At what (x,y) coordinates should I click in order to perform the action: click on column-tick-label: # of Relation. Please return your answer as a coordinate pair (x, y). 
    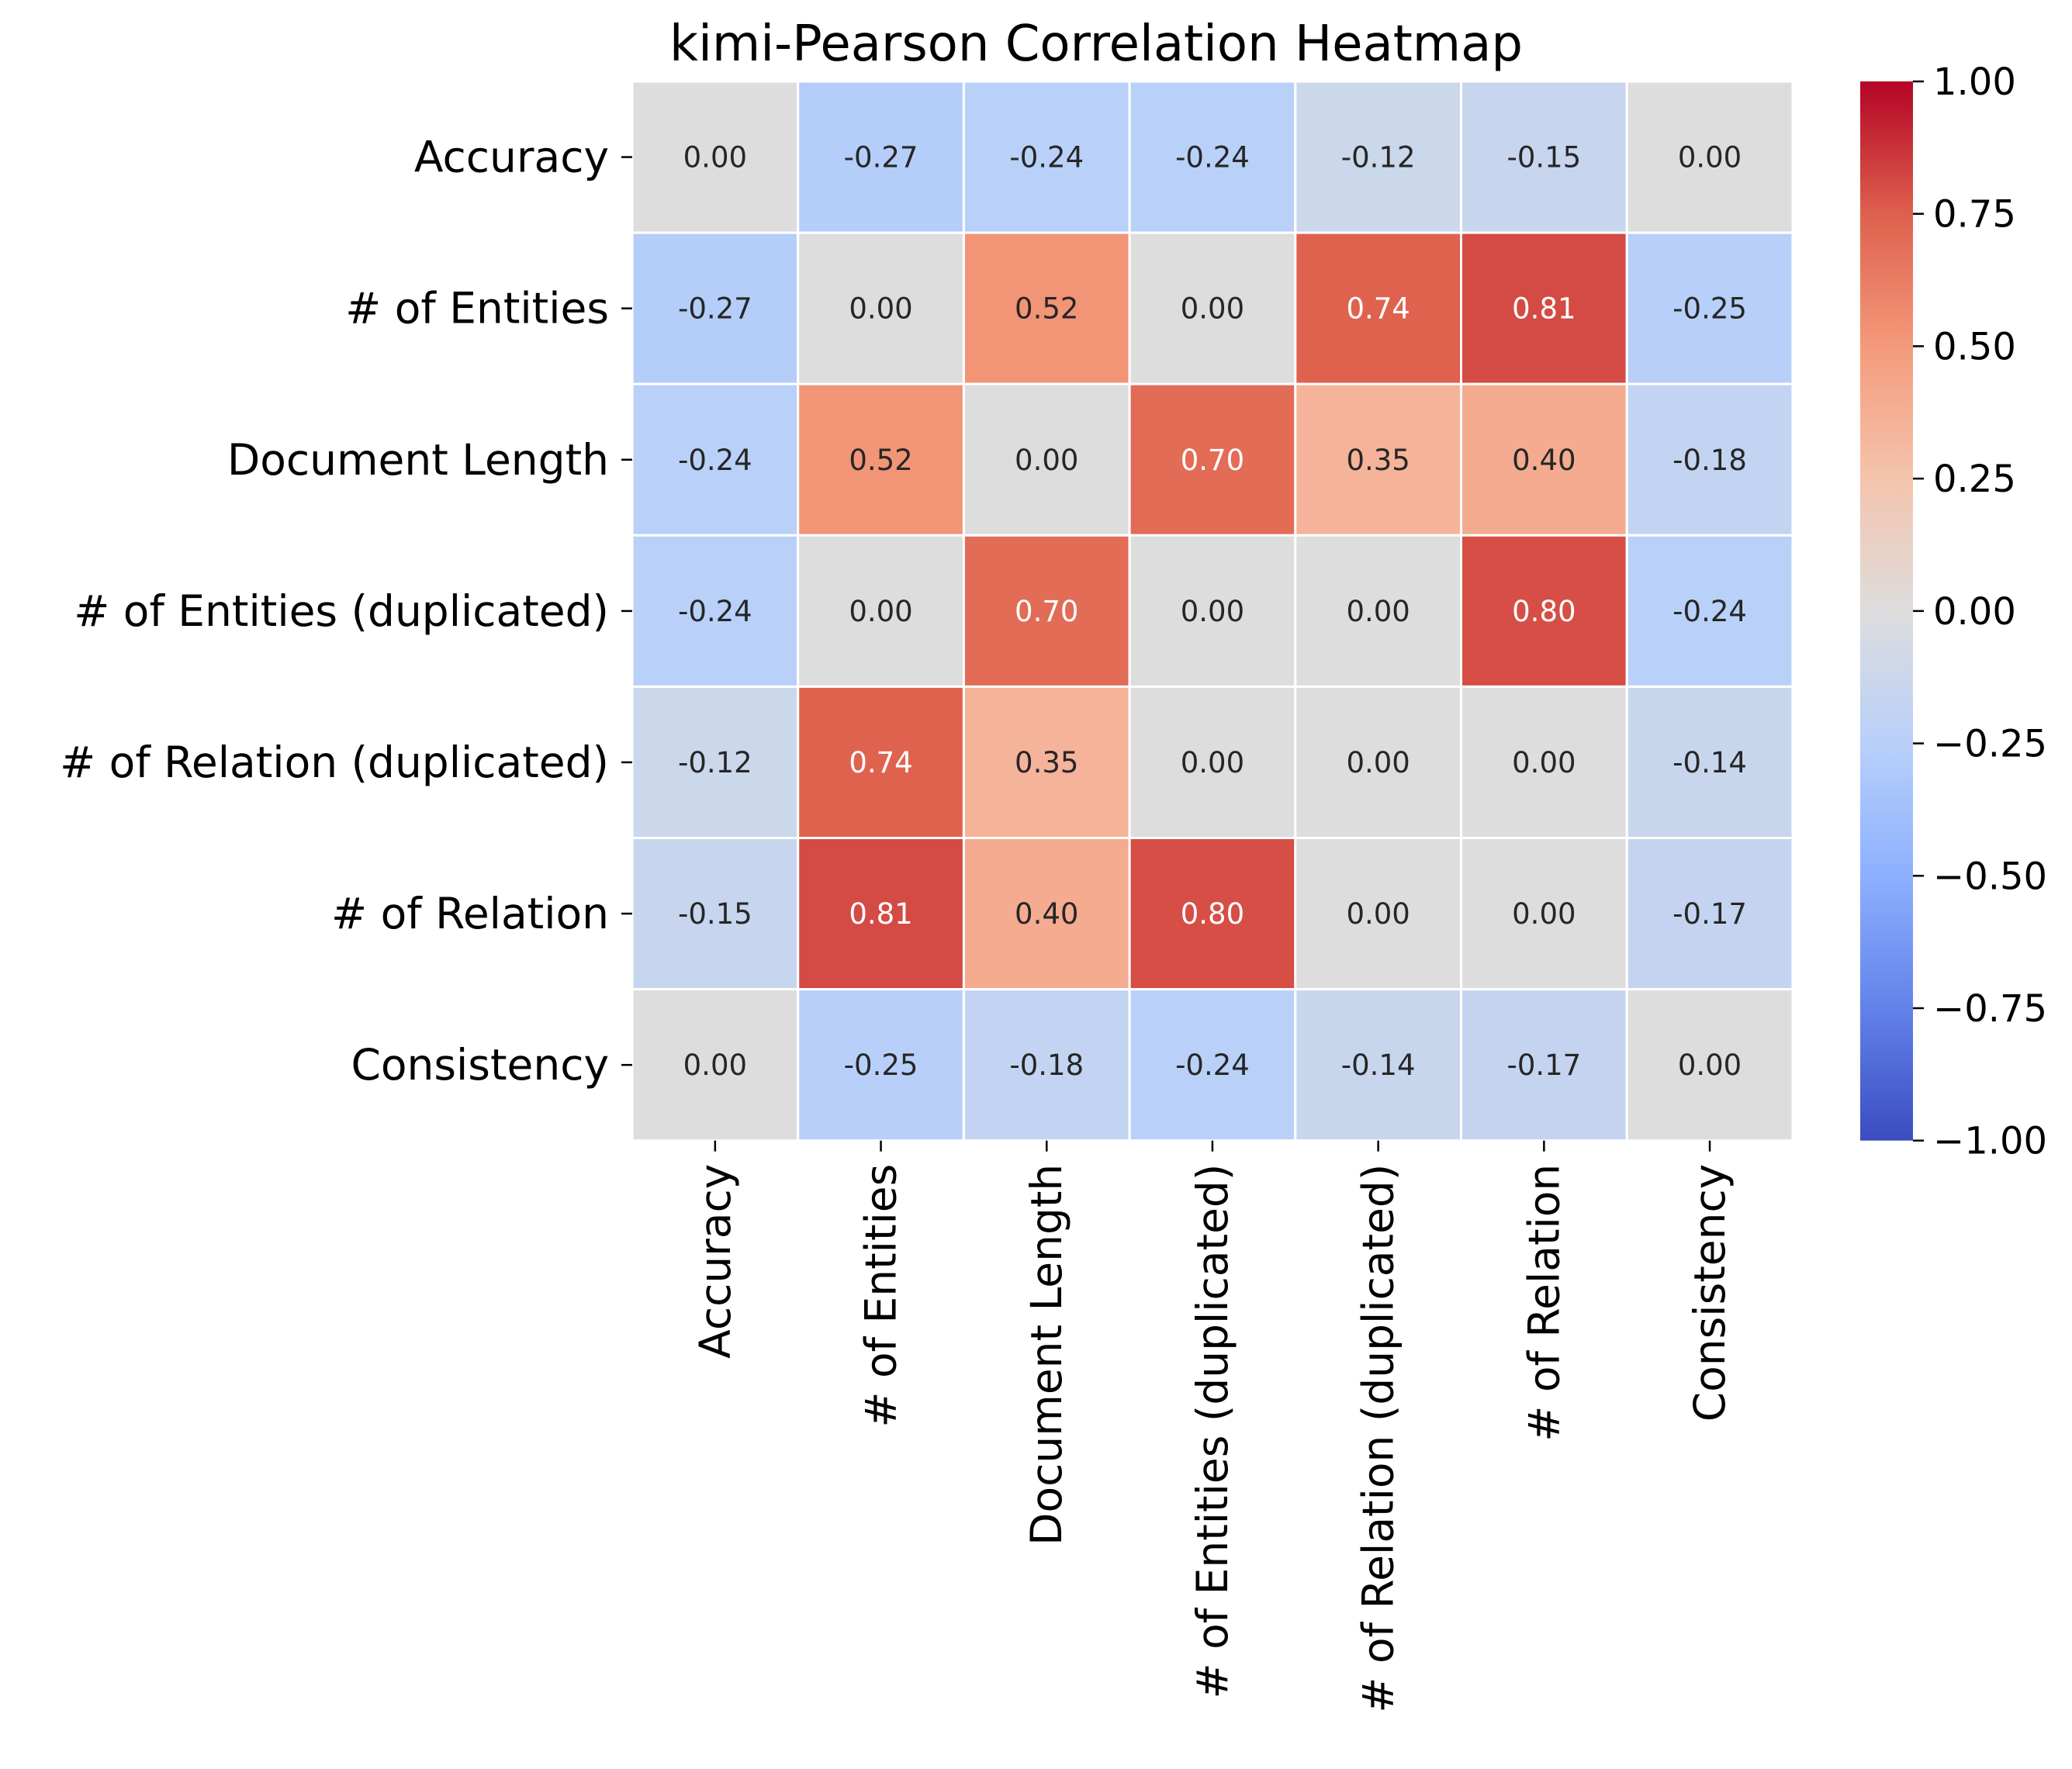
    Looking at the image, I should click on (1544, 1303).